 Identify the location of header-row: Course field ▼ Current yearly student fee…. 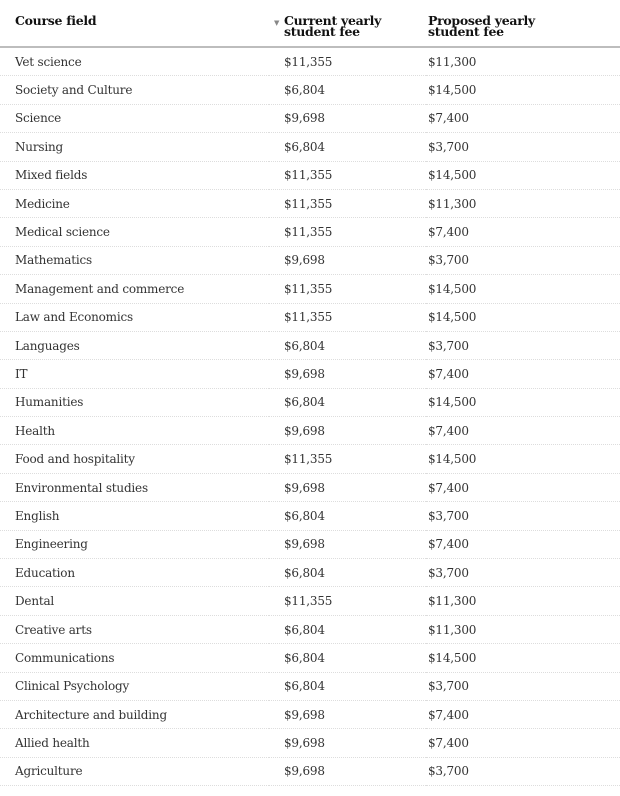
(310, 28).